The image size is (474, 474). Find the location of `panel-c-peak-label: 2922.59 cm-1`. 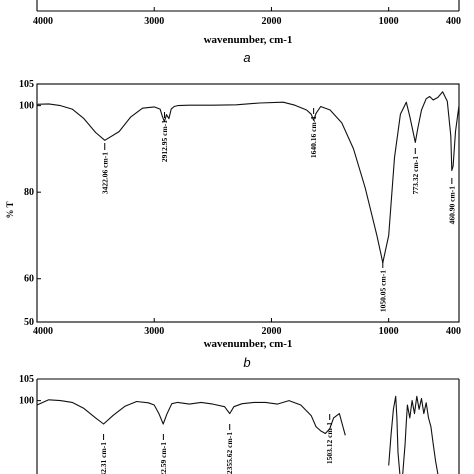

panel-c-peak-label: 2922.59 cm-1 is located at coordinates (163, 458).